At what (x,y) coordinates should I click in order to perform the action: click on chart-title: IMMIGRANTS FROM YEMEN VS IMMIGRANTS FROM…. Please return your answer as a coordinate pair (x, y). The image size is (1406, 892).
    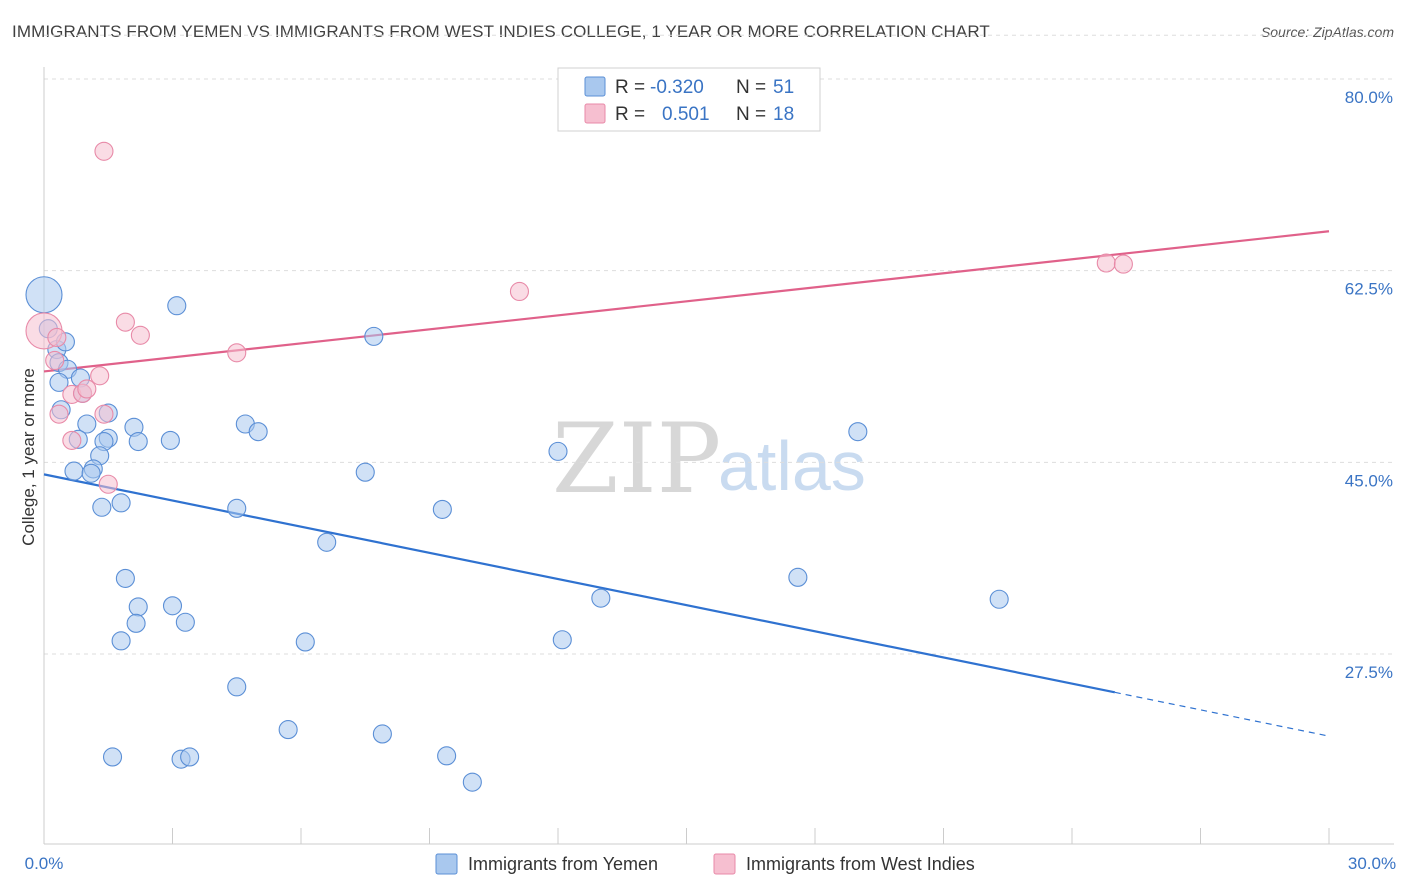
    Looking at the image, I should click on (501, 31).